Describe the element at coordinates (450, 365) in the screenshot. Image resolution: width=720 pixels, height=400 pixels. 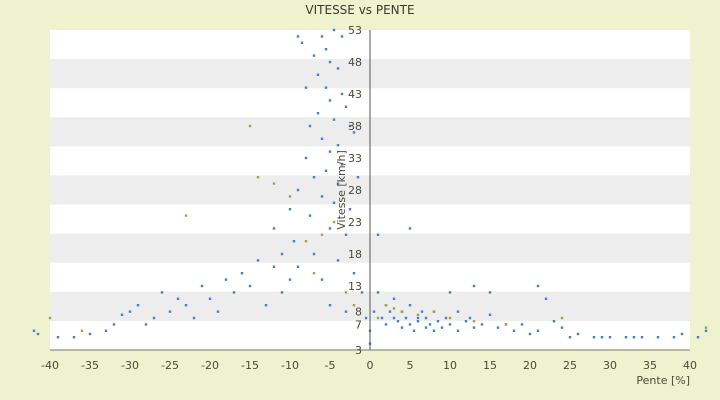
I see `x-tick-label: 10` at that location.